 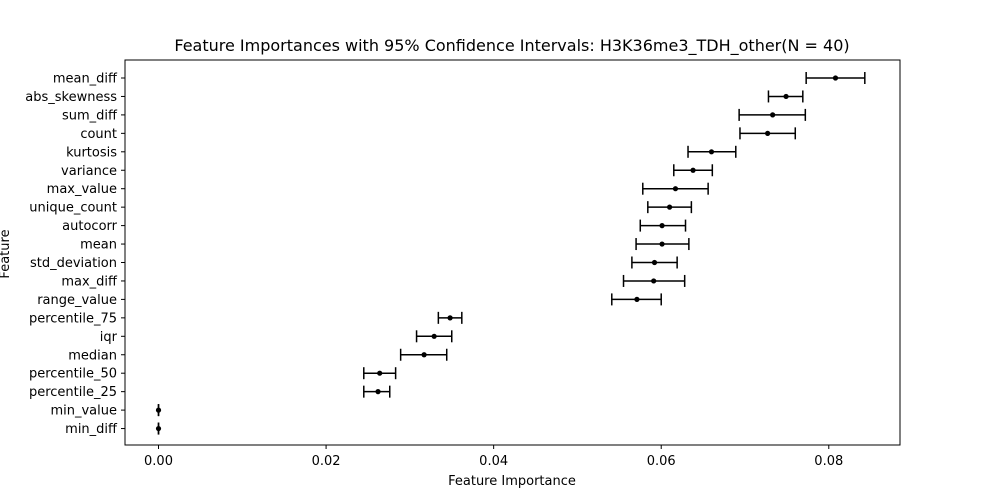 I want to click on y-tick-label: percentile_25, so click(x=73, y=392).